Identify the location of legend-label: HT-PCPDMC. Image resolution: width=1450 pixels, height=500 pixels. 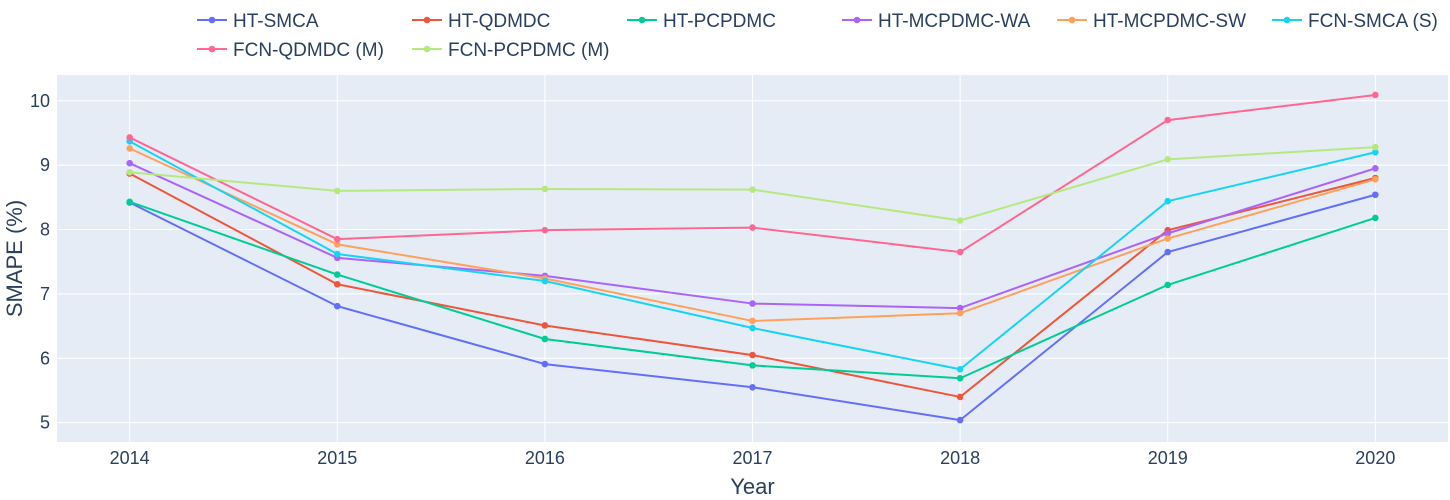
(719, 21).